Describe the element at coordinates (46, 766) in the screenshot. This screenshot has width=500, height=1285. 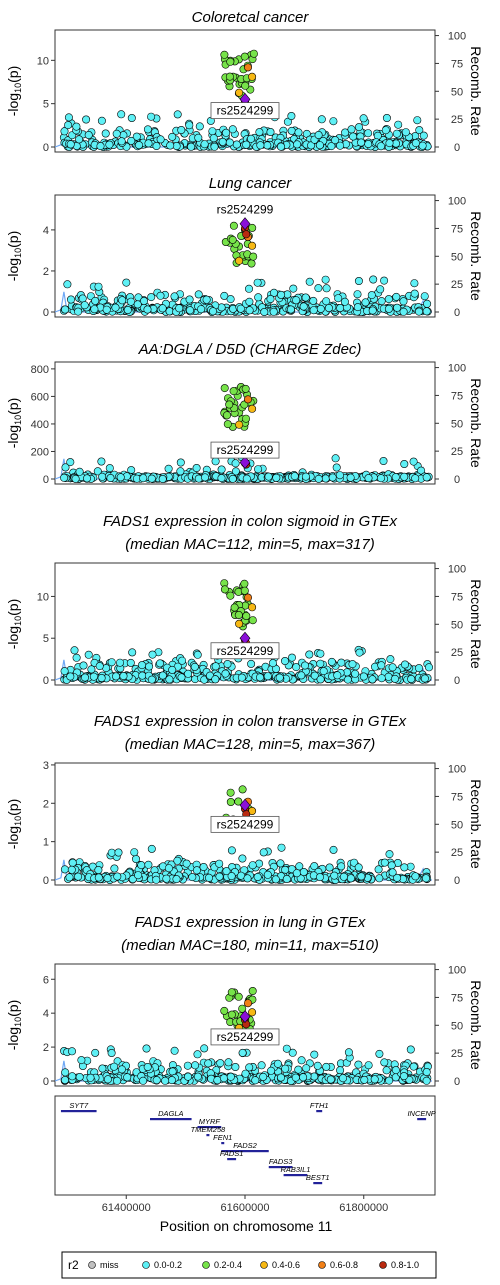
I see `y-tick-label: 3` at that location.